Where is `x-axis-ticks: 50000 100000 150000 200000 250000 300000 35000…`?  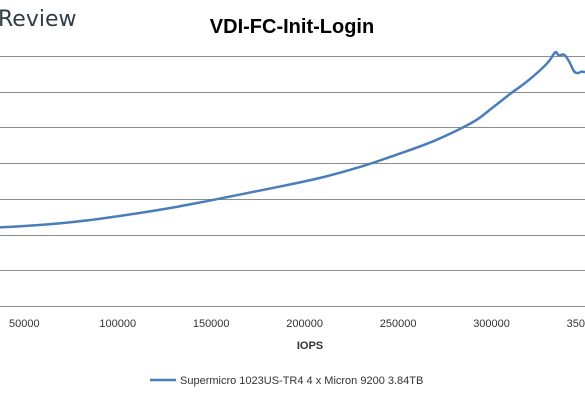 x-axis-ticks: 50000 100000 150000 200000 250000 300000 35000… is located at coordinates (297, 324).